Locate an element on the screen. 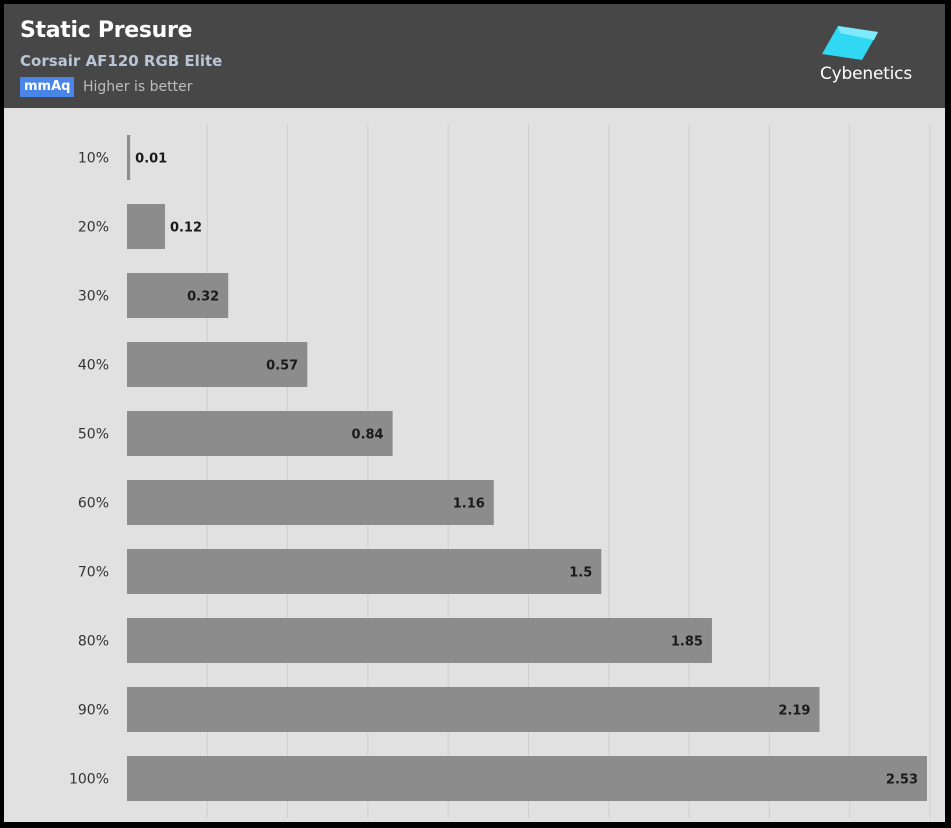  category-label: 60% is located at coordinates (93, 504).